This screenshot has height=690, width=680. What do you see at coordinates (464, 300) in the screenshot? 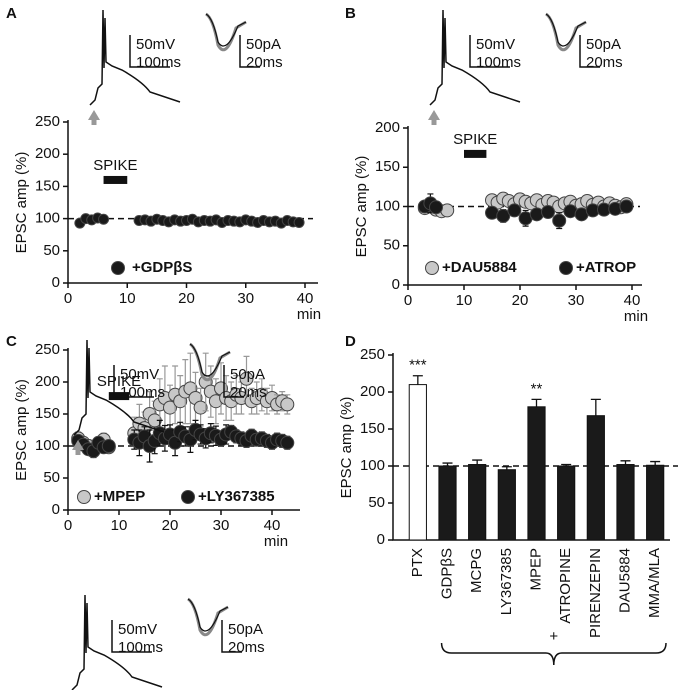
I see `x-tick-label: 10` at bounding box center [464, 300].